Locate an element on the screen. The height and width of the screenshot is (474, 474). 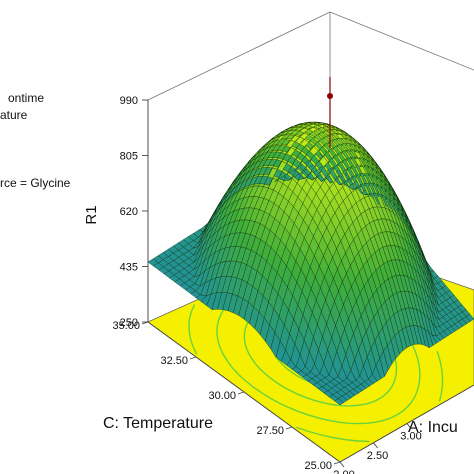
z-tick-label: 250 is located at coordinates (129, 323).